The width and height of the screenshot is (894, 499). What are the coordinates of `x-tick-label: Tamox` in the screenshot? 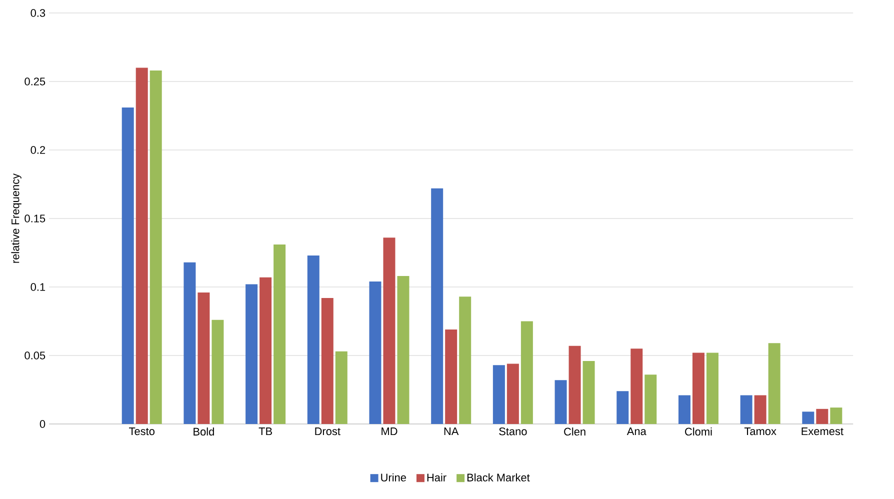 It's located at (760, 432).